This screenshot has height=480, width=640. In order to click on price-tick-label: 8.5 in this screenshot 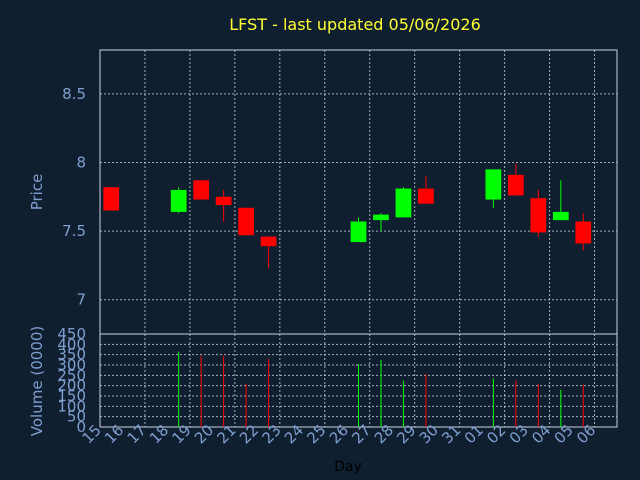, I will do `click(74, 94)`.